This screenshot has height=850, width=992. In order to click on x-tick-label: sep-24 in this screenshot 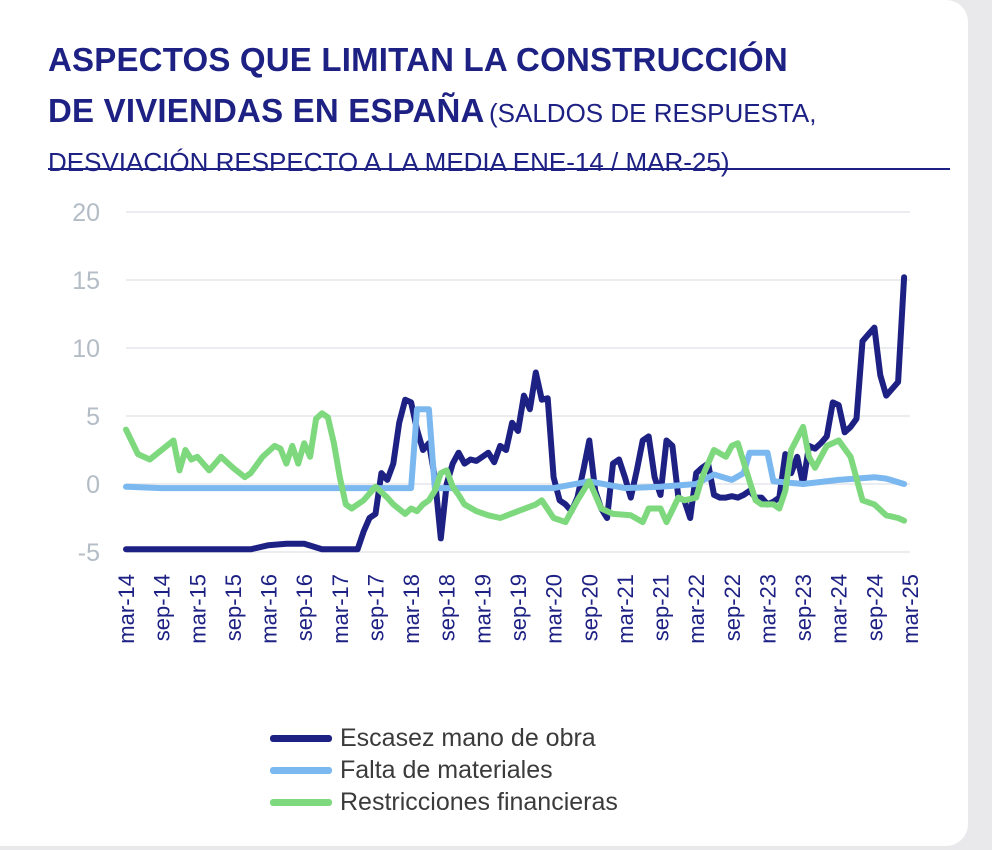, I will do `click(874, 607)`.